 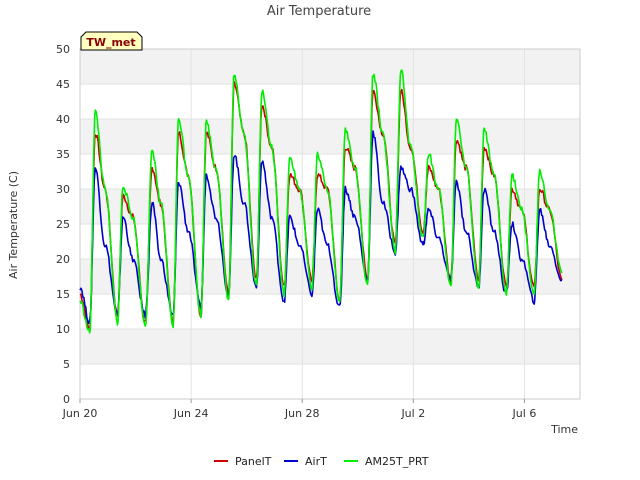 What do you see at coordinates (412, 413) in the screenshot?
I see `x-tick-label: Jul 2` at bounding box center [412, 413].